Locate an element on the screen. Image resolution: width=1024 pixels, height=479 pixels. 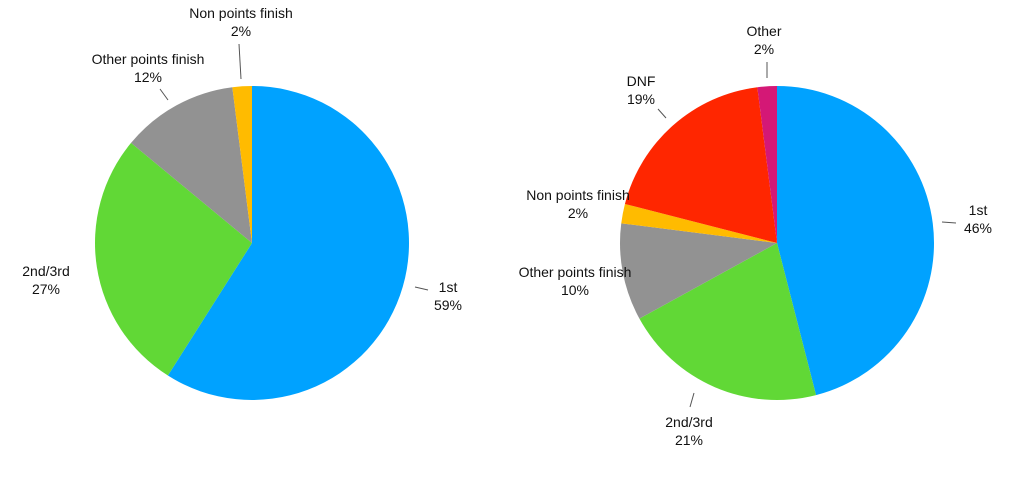
slice-percent: 19% is located at coordinates (641, 99).